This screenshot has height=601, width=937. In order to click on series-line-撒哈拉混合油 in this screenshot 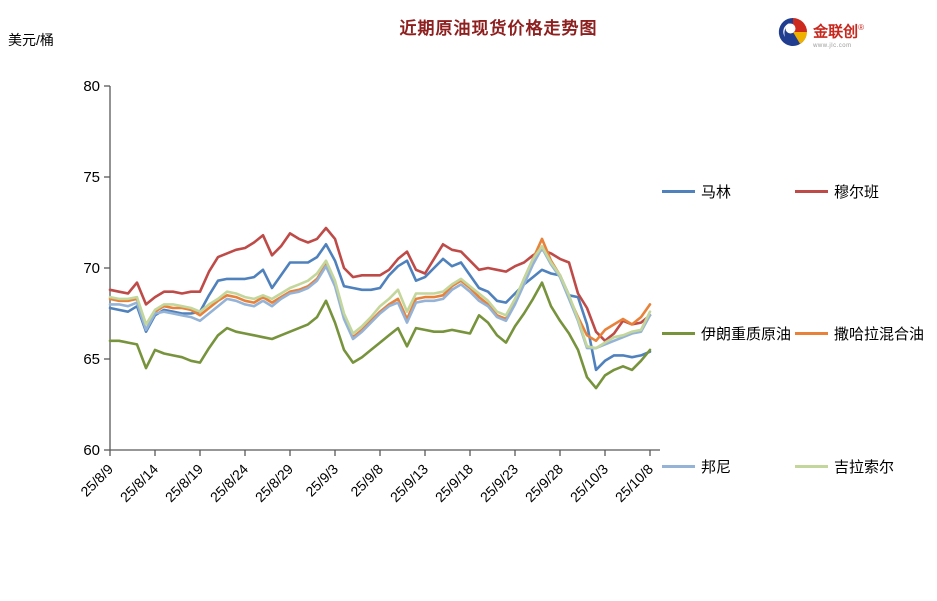, I will do `click(380, 290)`.